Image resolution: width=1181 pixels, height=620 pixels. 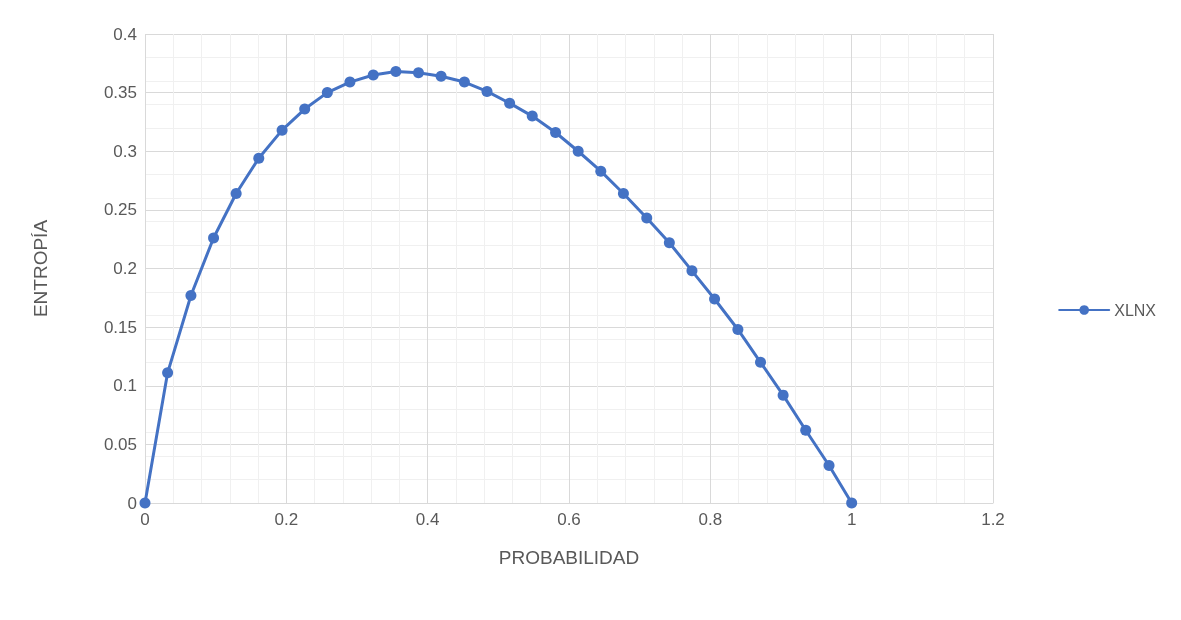 What do you see at coordinates (1135, 310) in the screenshot?
I see `legend-label: XLNX` at bounding box center [1135, 310].